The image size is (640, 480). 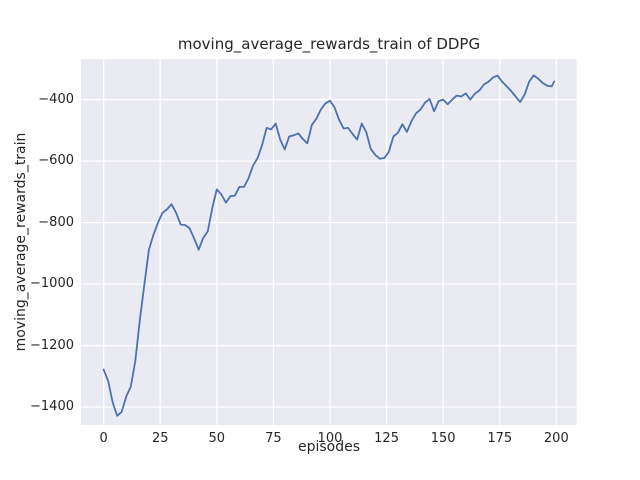 I want to click on x-tick-label: 25, so click(x=160, y=438).